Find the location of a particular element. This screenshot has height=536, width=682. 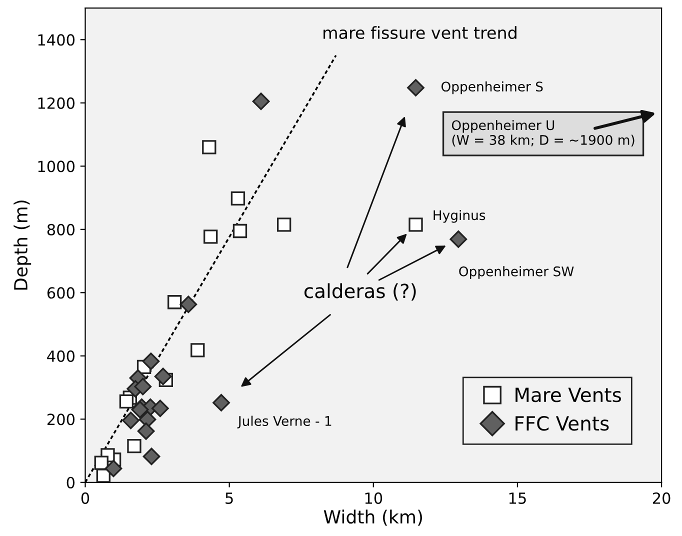

y-tick-label: 0 is located at coordinates (70, 482).